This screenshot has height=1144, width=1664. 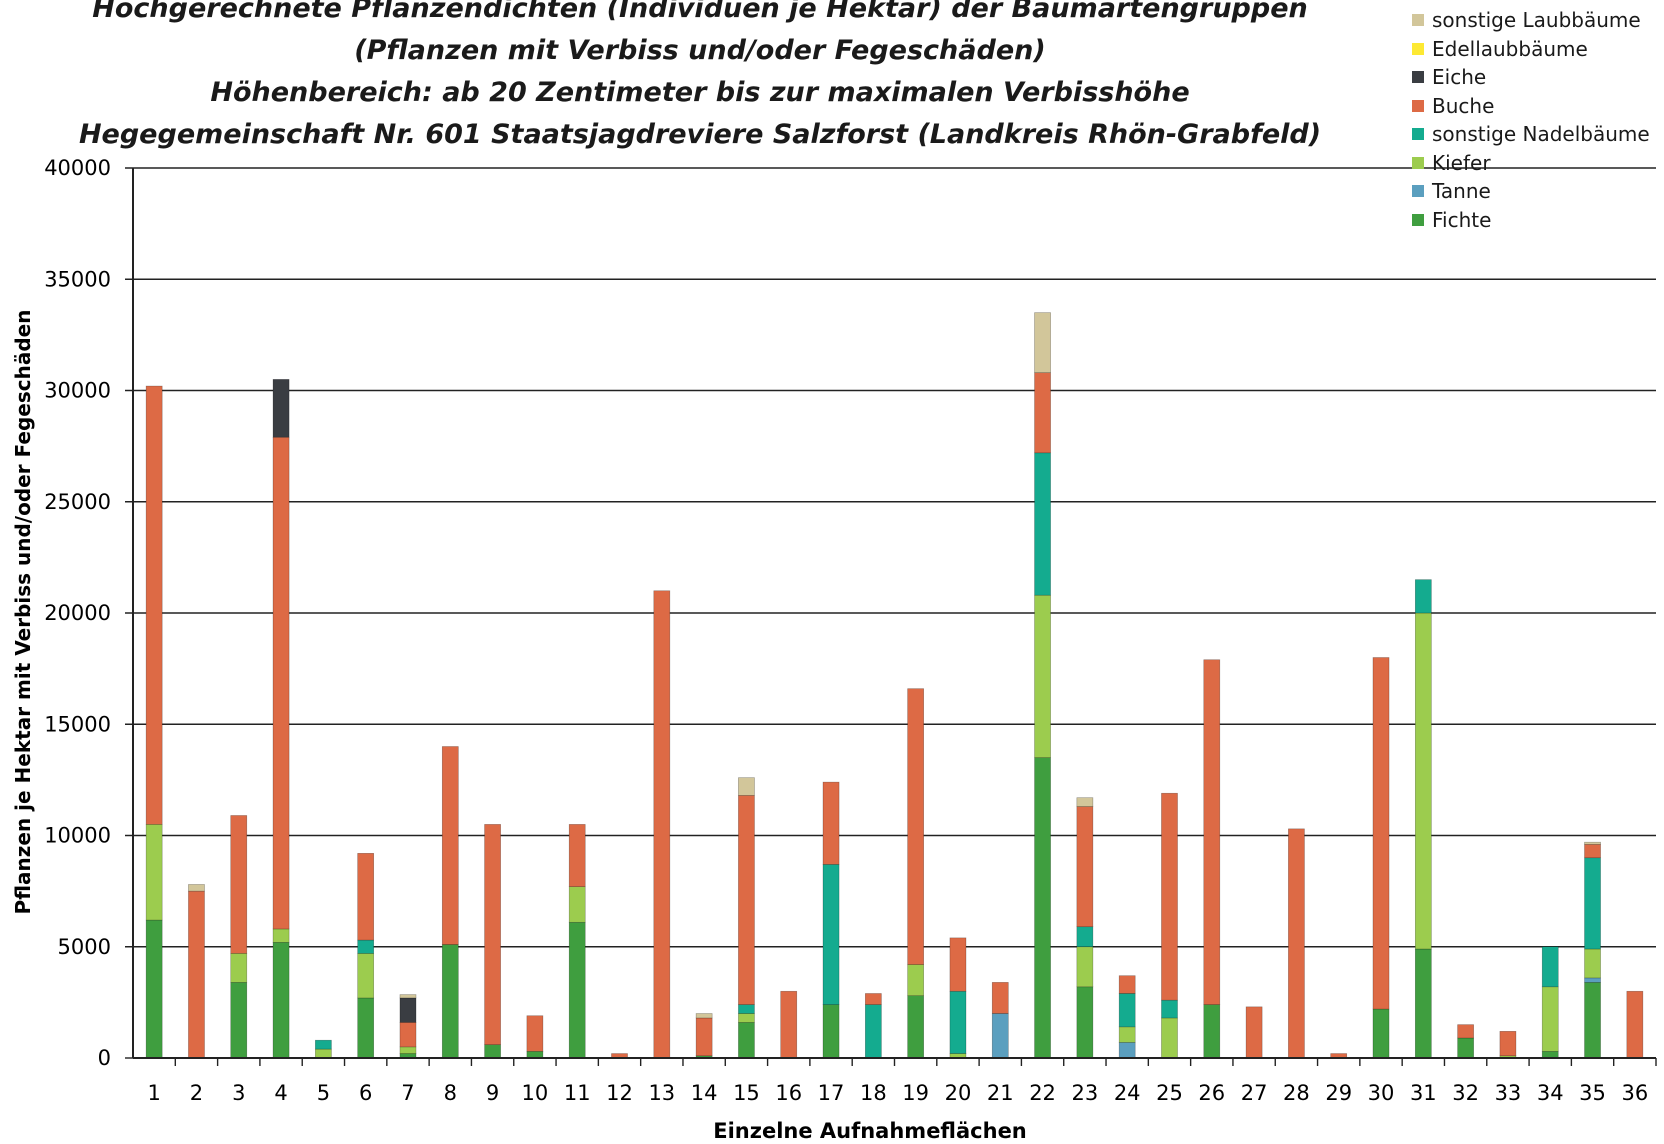 What do you see at coordinates (77, 613) in the screenshot?
I see `y-tick-label: 20000` at bounding box center [77, 613].